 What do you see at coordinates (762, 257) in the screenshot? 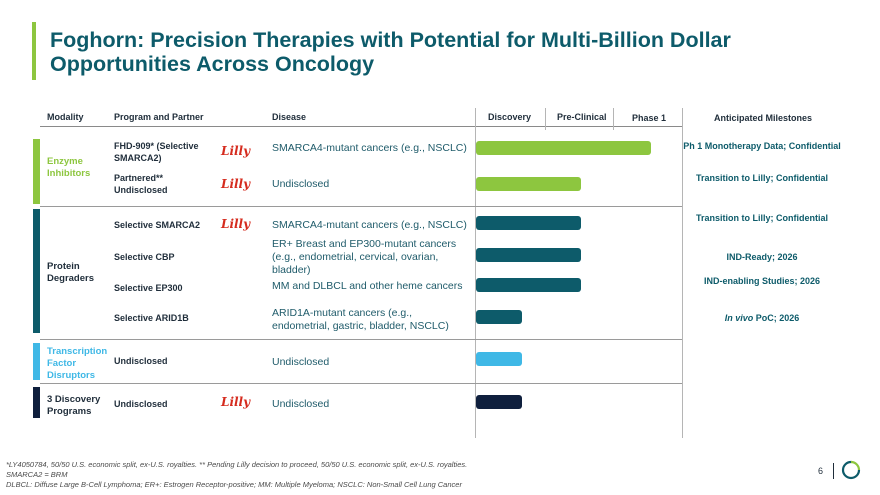
I see `milestone-text: IND-Ready; 2026` at bounding box center [762, 257].